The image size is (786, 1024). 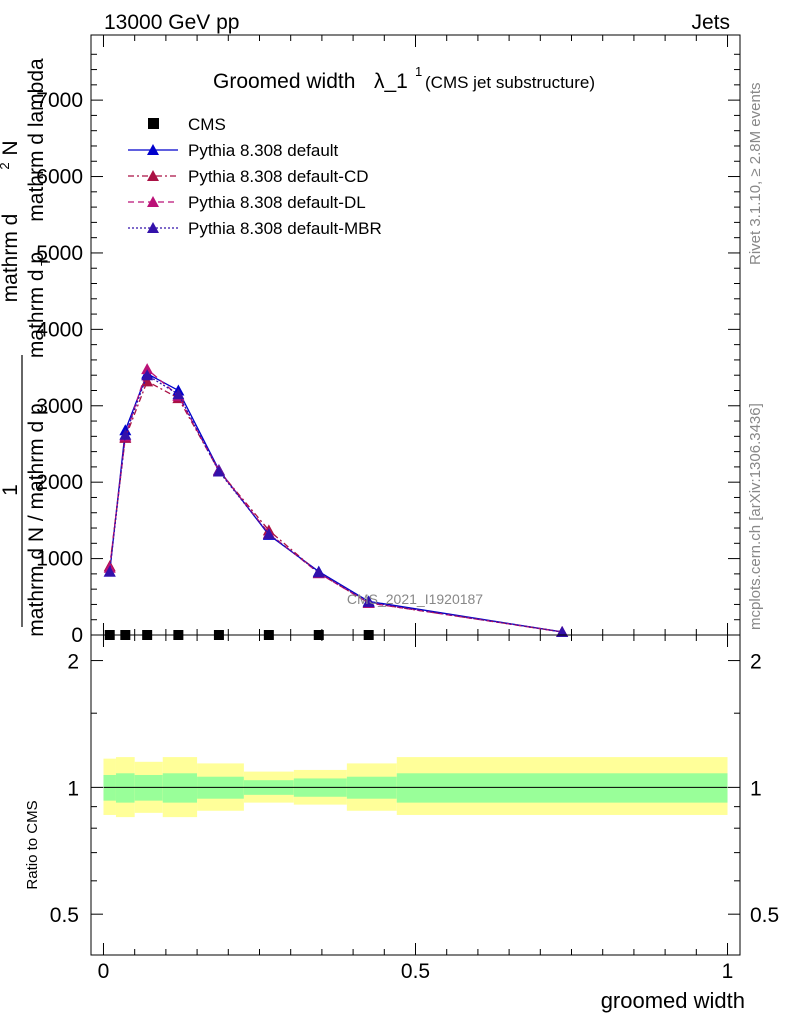 I want to click on y-tick-label: 2000, so click(x=59, y=482).